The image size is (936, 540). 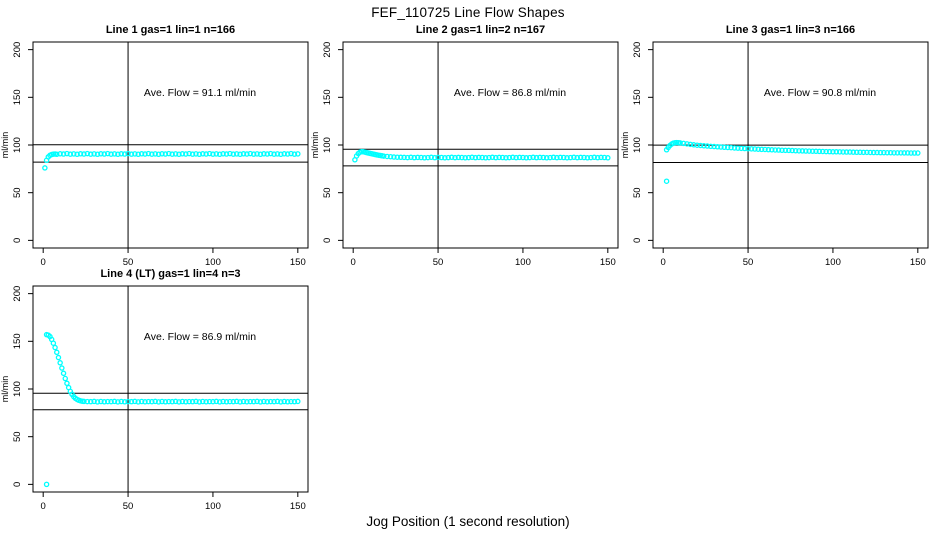 I want to click on x-tick-label: 150, so click(x=298, y=262).